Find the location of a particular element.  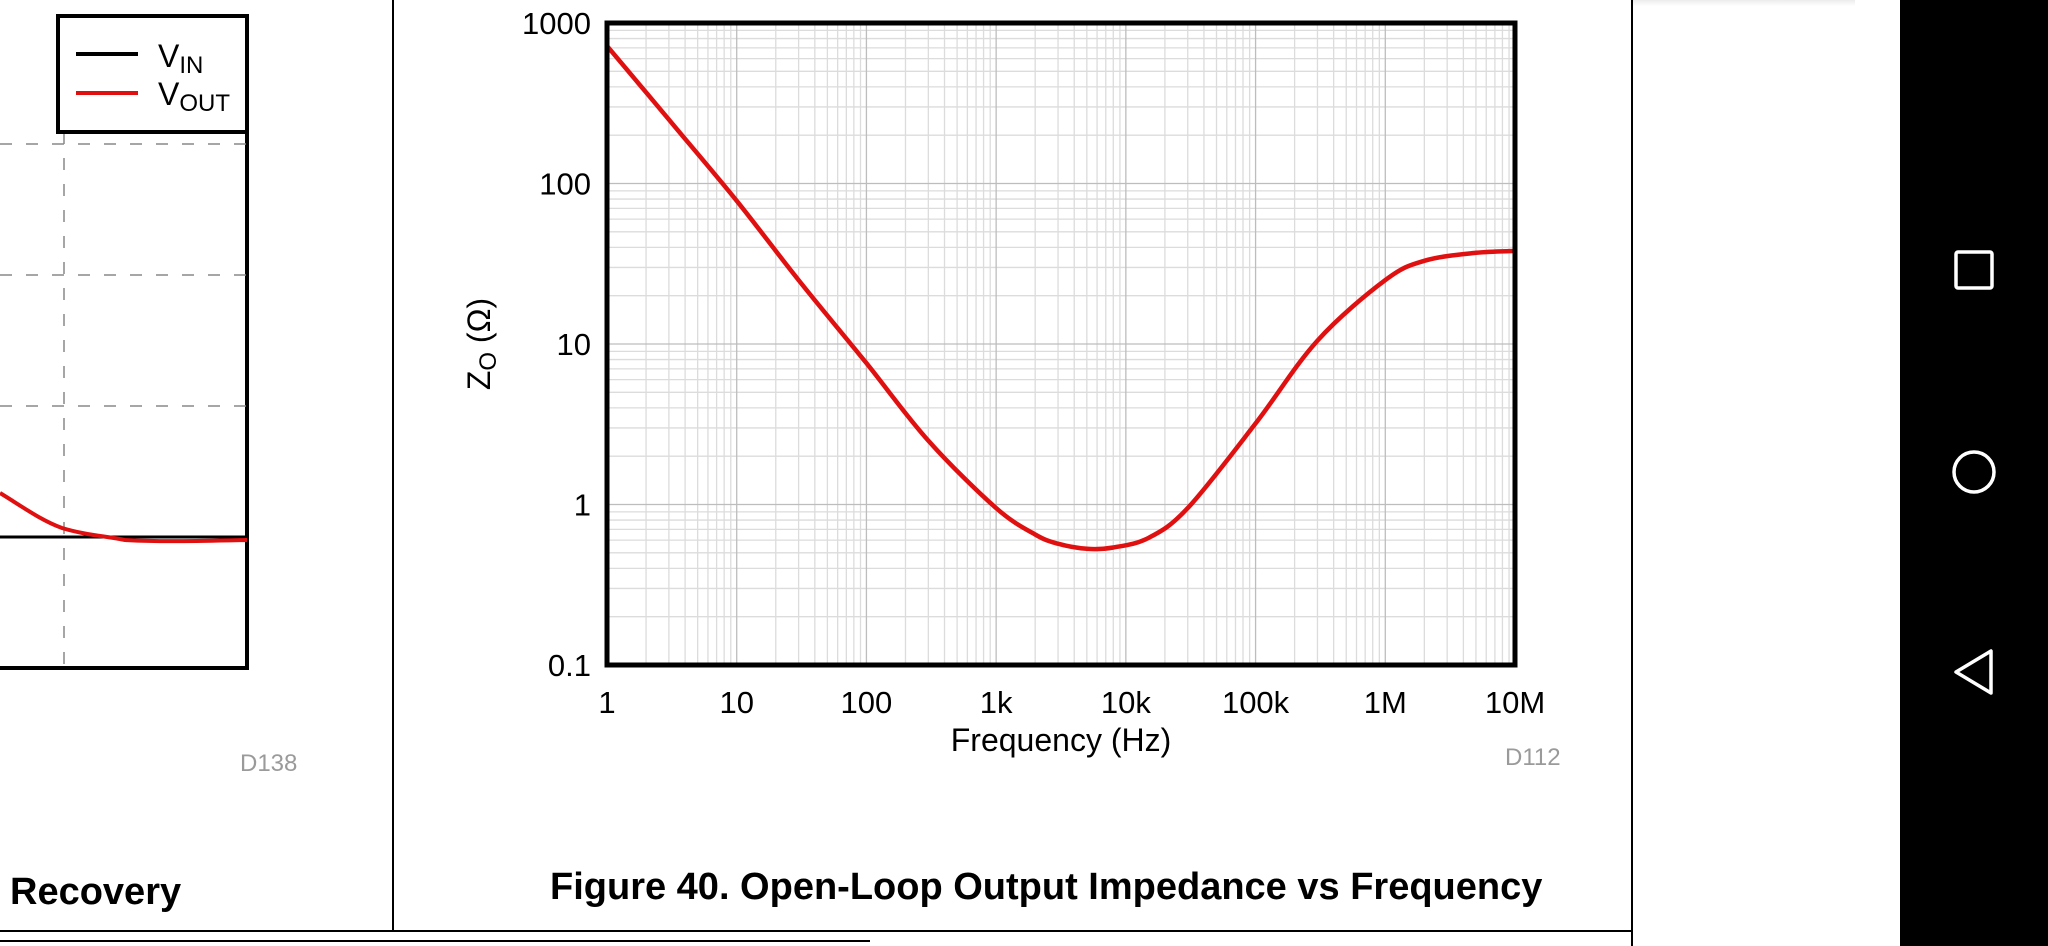

y-tick-label: 1000 is located at coordinates (556, 23).